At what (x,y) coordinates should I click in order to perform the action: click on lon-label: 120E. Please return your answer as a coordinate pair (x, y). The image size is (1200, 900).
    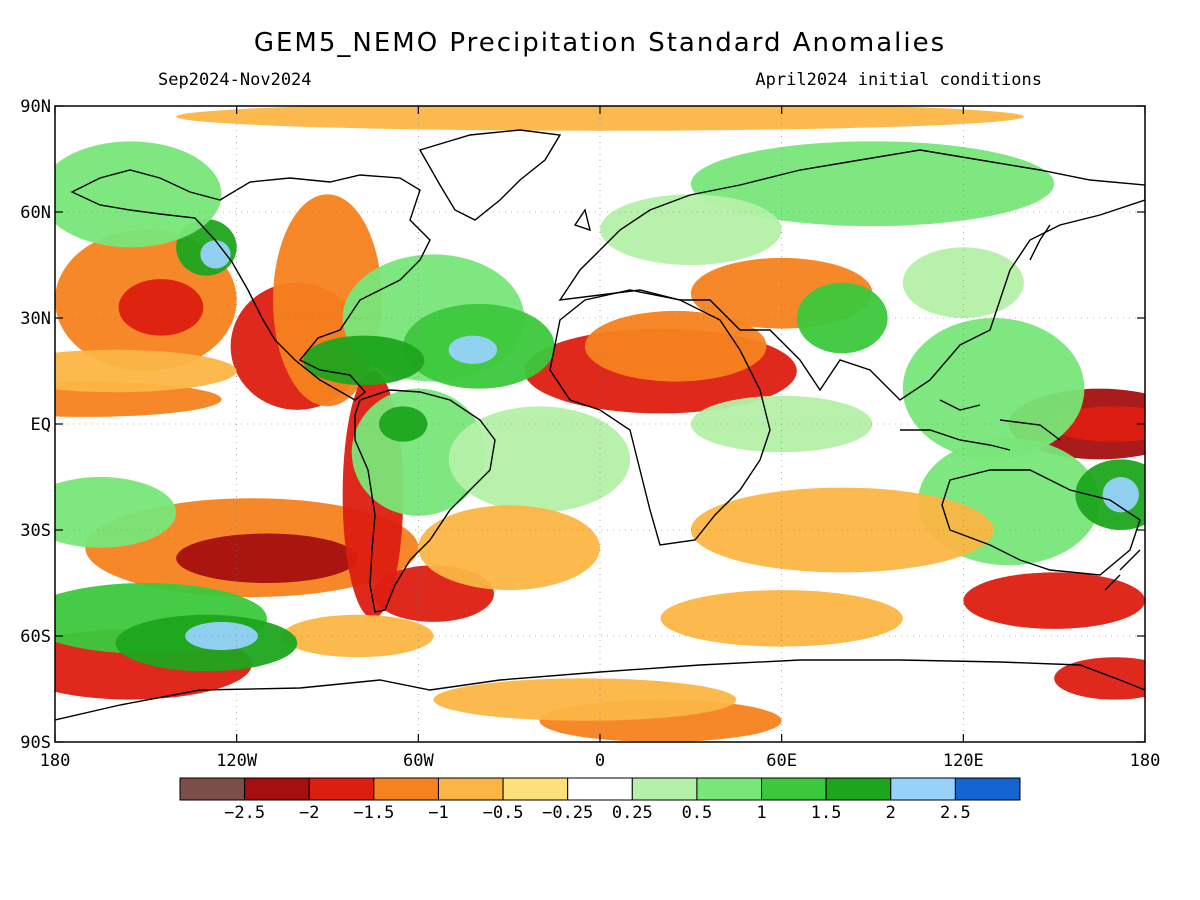
    Looking at the image, I should click on (963, 761).